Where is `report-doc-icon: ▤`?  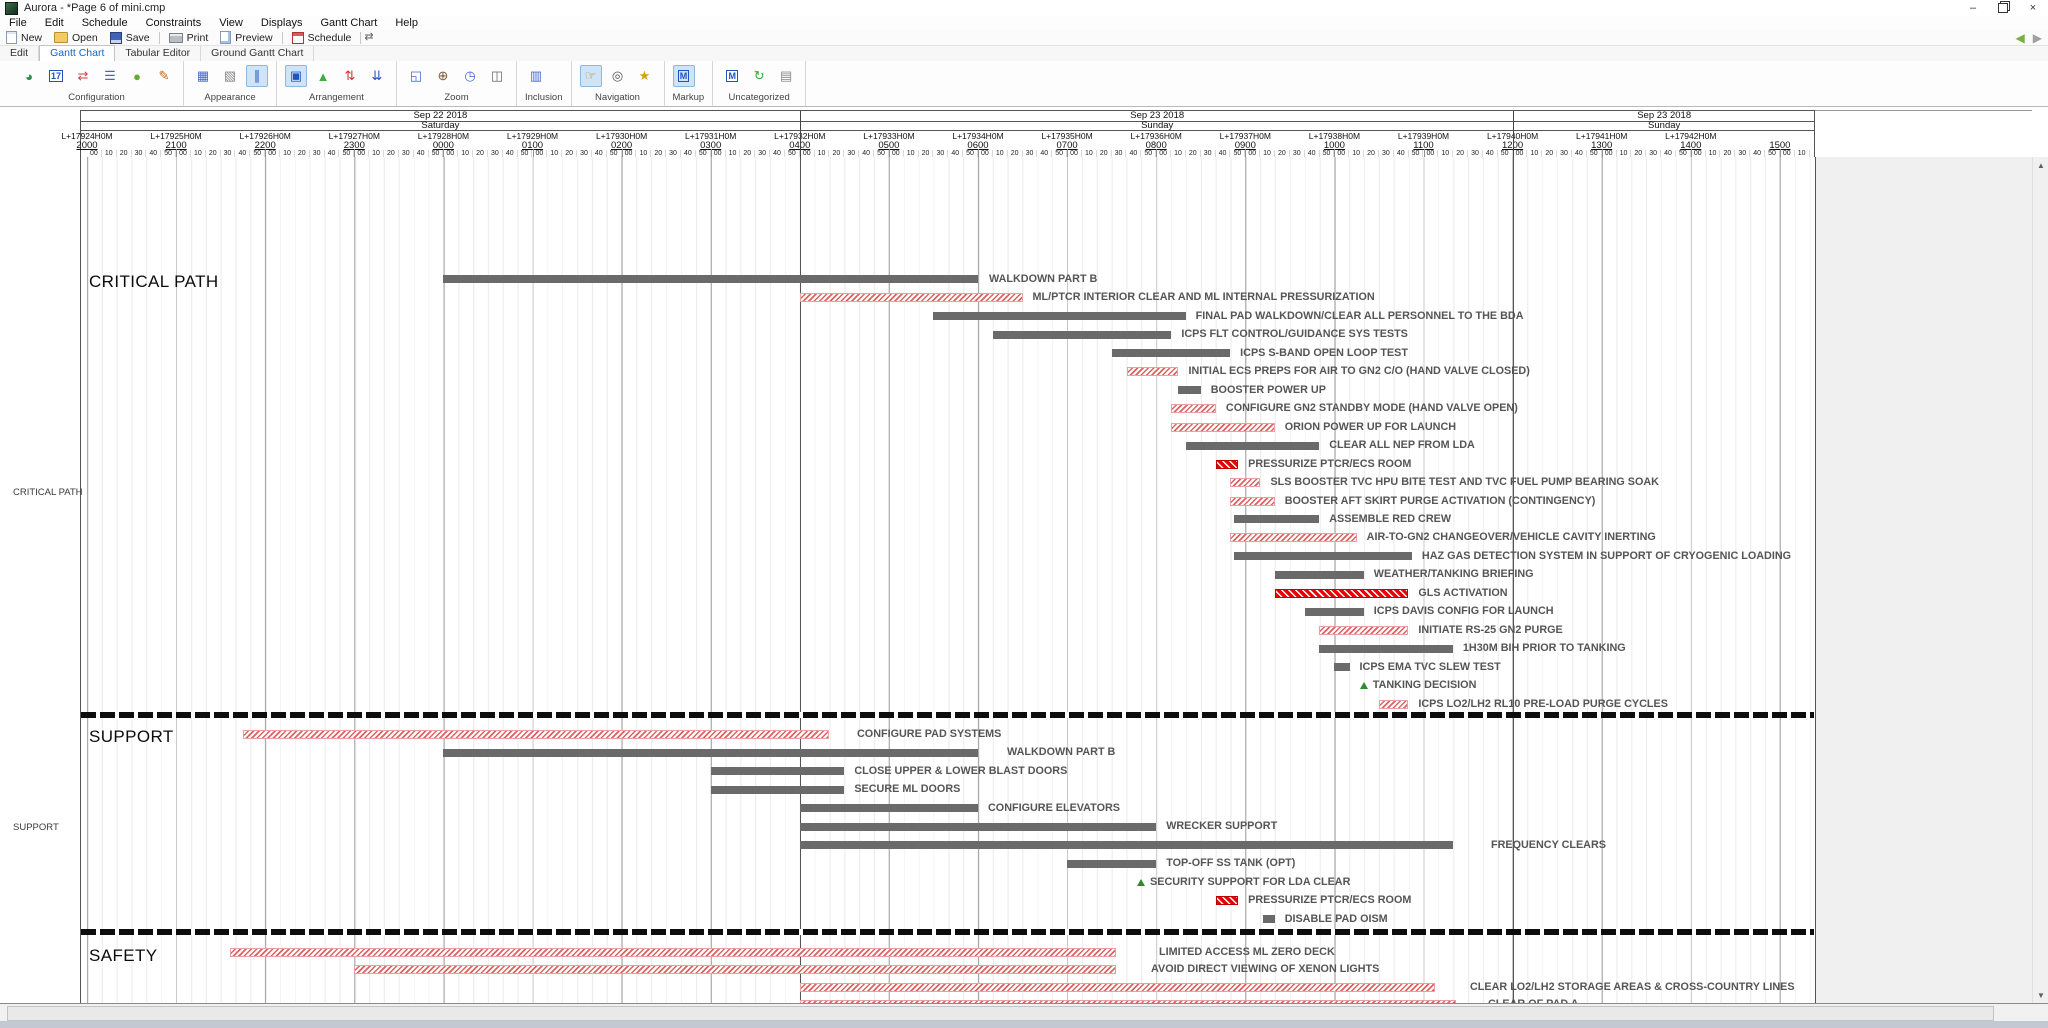 report-doc-icon: ▤ is located at coordinates (786, 75).